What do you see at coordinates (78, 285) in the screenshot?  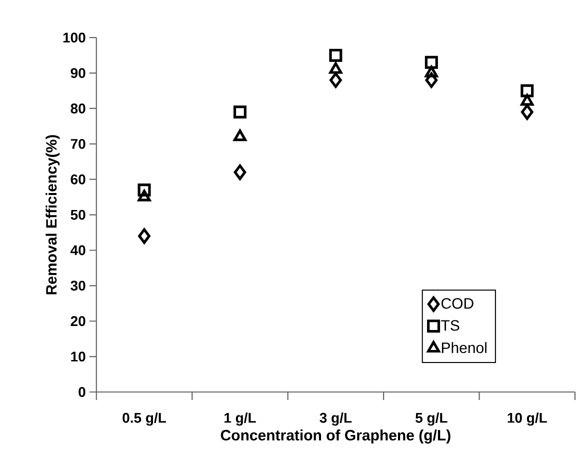 I see `y-tick-label: 30` at bounding box center [78, 285].